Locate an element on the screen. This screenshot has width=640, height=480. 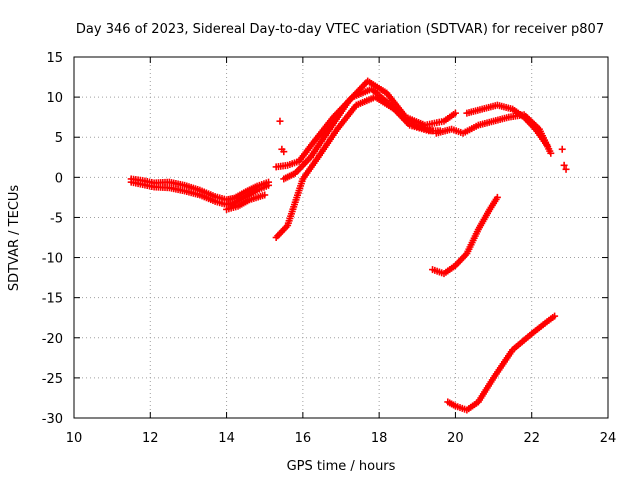
y-tick-label: 5 is located at coordinates (59, 138).